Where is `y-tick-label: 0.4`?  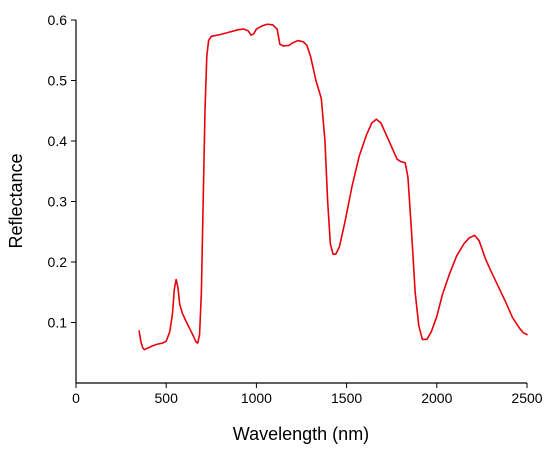 y-tick-label: 0.4 is located at coordinates (58, 141).